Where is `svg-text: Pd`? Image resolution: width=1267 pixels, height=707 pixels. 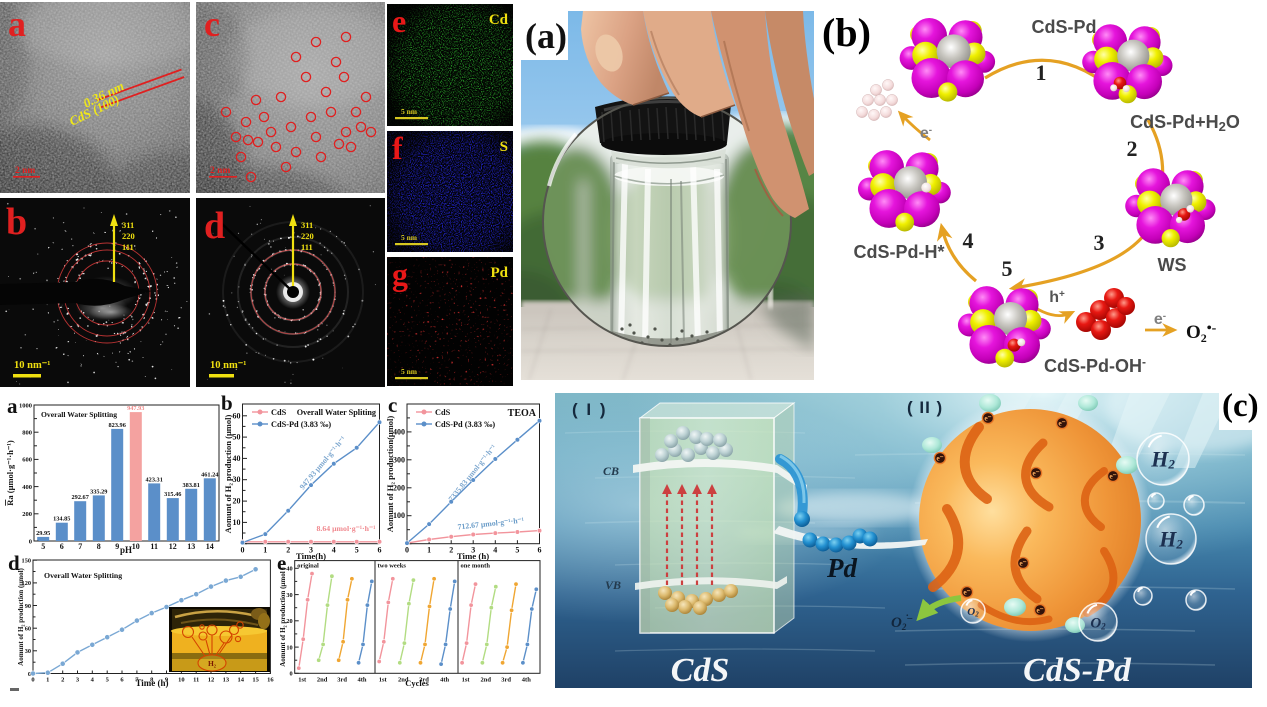
svg-text: Pd is located at coordinates (499, 273).